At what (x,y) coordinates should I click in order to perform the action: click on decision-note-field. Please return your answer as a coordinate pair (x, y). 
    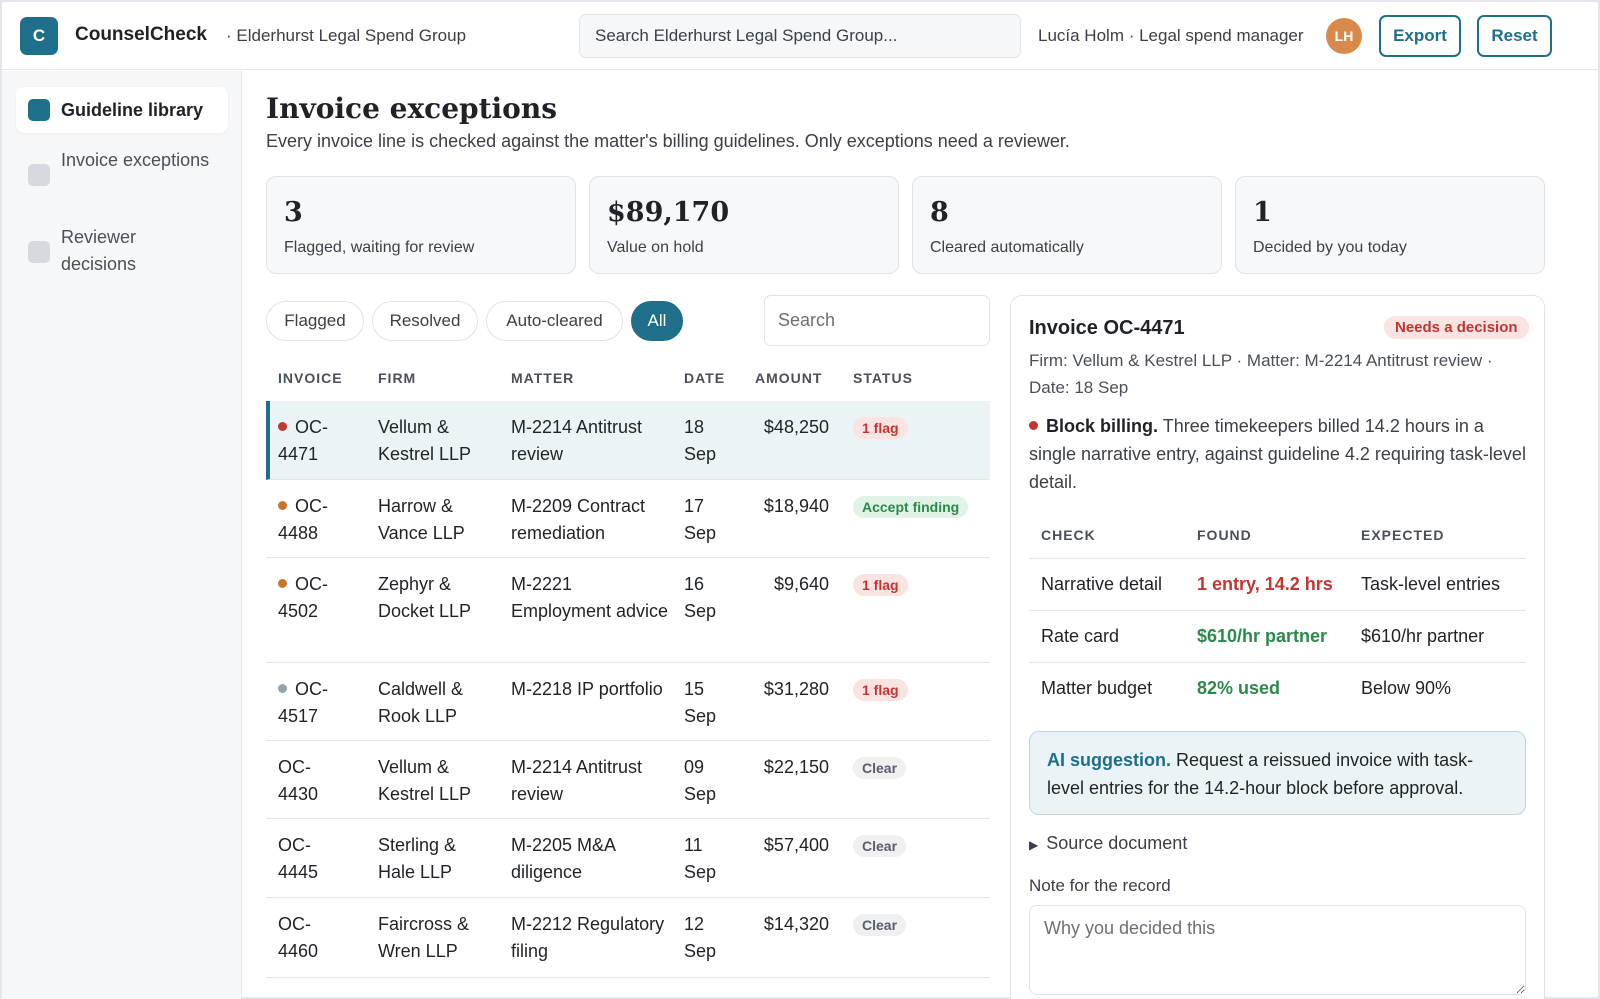
    Looking at the image, I should click on (1277, 950).